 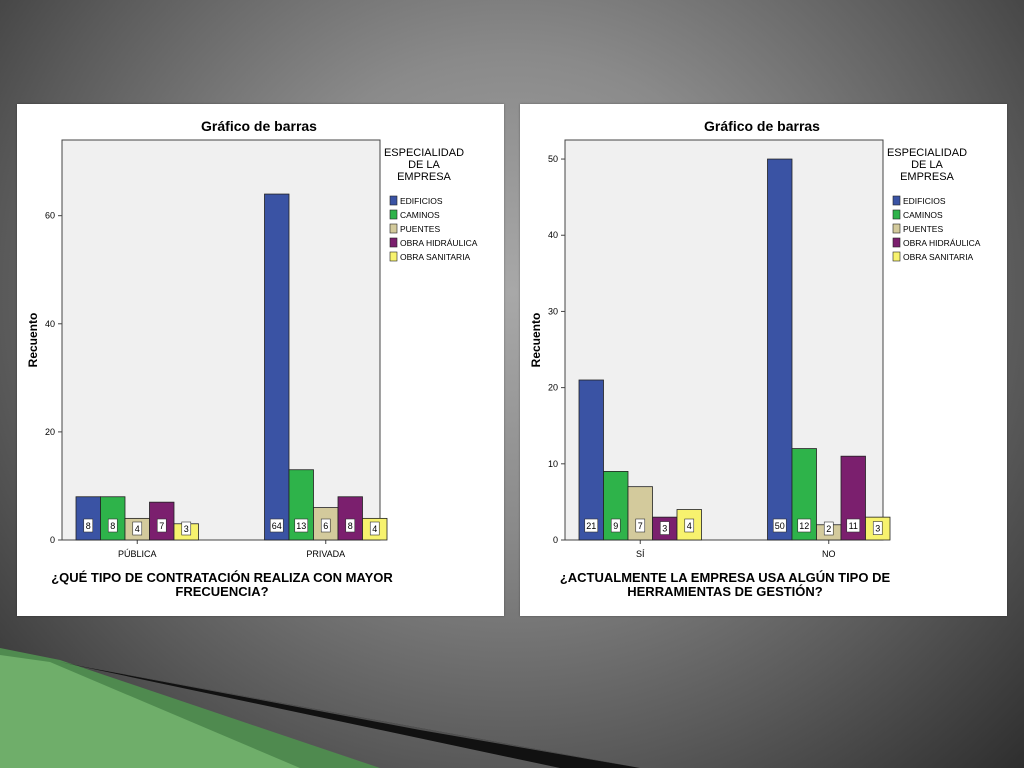 What do you see at coordinates (553, 464) in the screenshot?
I see `y-tick-label: 10` at bounding box center [553, 464].